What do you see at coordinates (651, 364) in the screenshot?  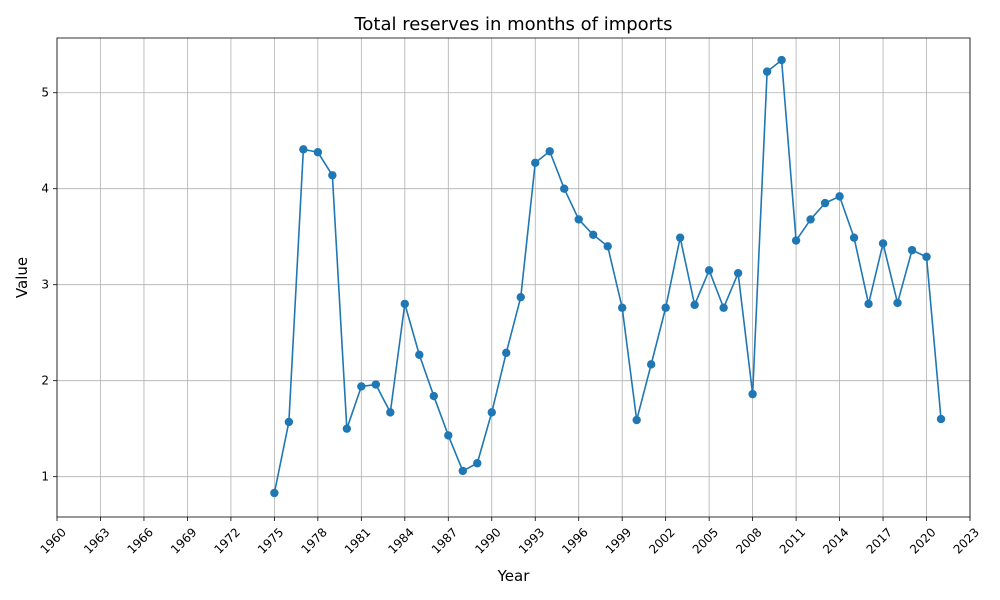 I see `data-point-2001` at bounding box center [651, 364].